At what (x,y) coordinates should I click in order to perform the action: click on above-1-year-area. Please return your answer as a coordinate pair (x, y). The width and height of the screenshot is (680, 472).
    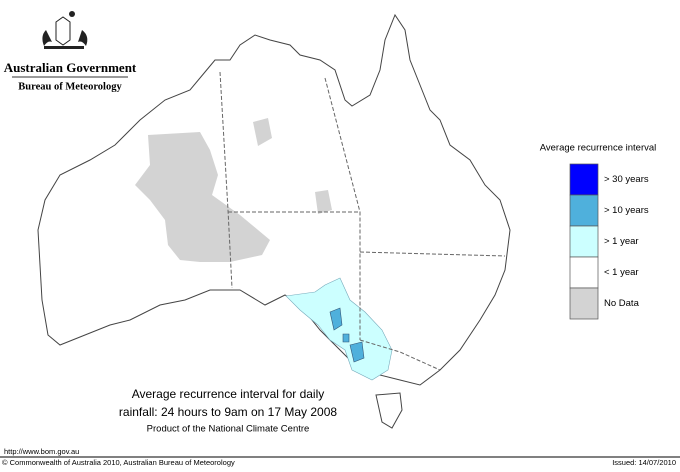
    Looking at the image, I should click on (339, 329).